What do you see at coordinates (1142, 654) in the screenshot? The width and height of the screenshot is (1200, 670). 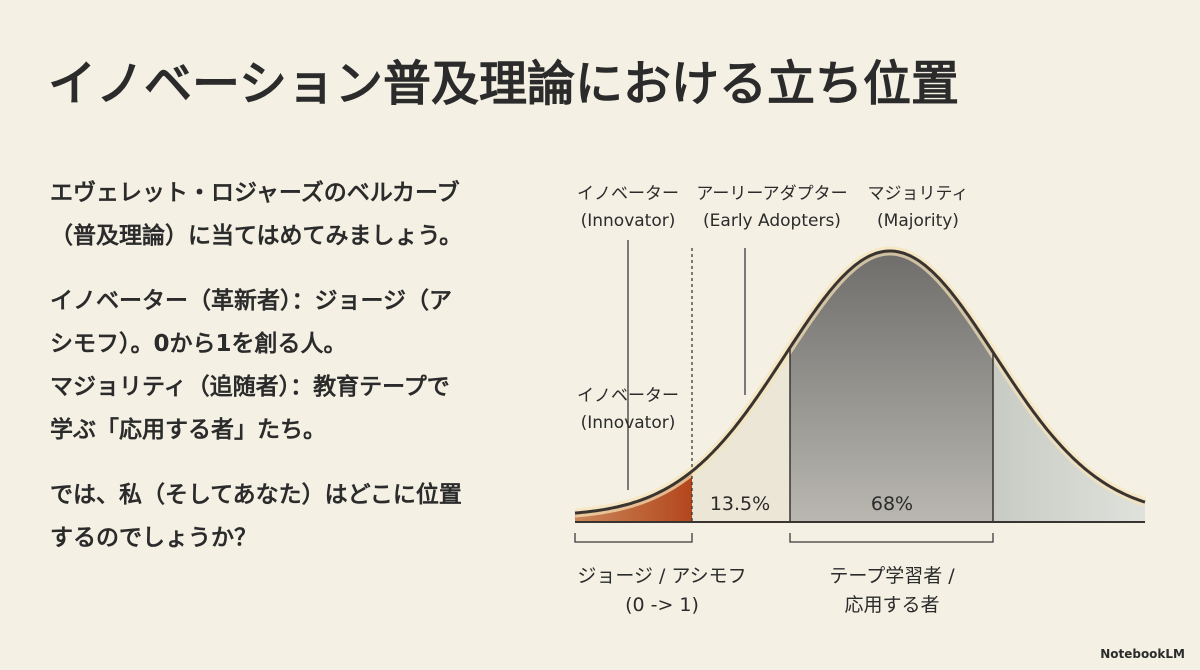 I see `brand: NotebookLM` at bounding box center [1142, 654].